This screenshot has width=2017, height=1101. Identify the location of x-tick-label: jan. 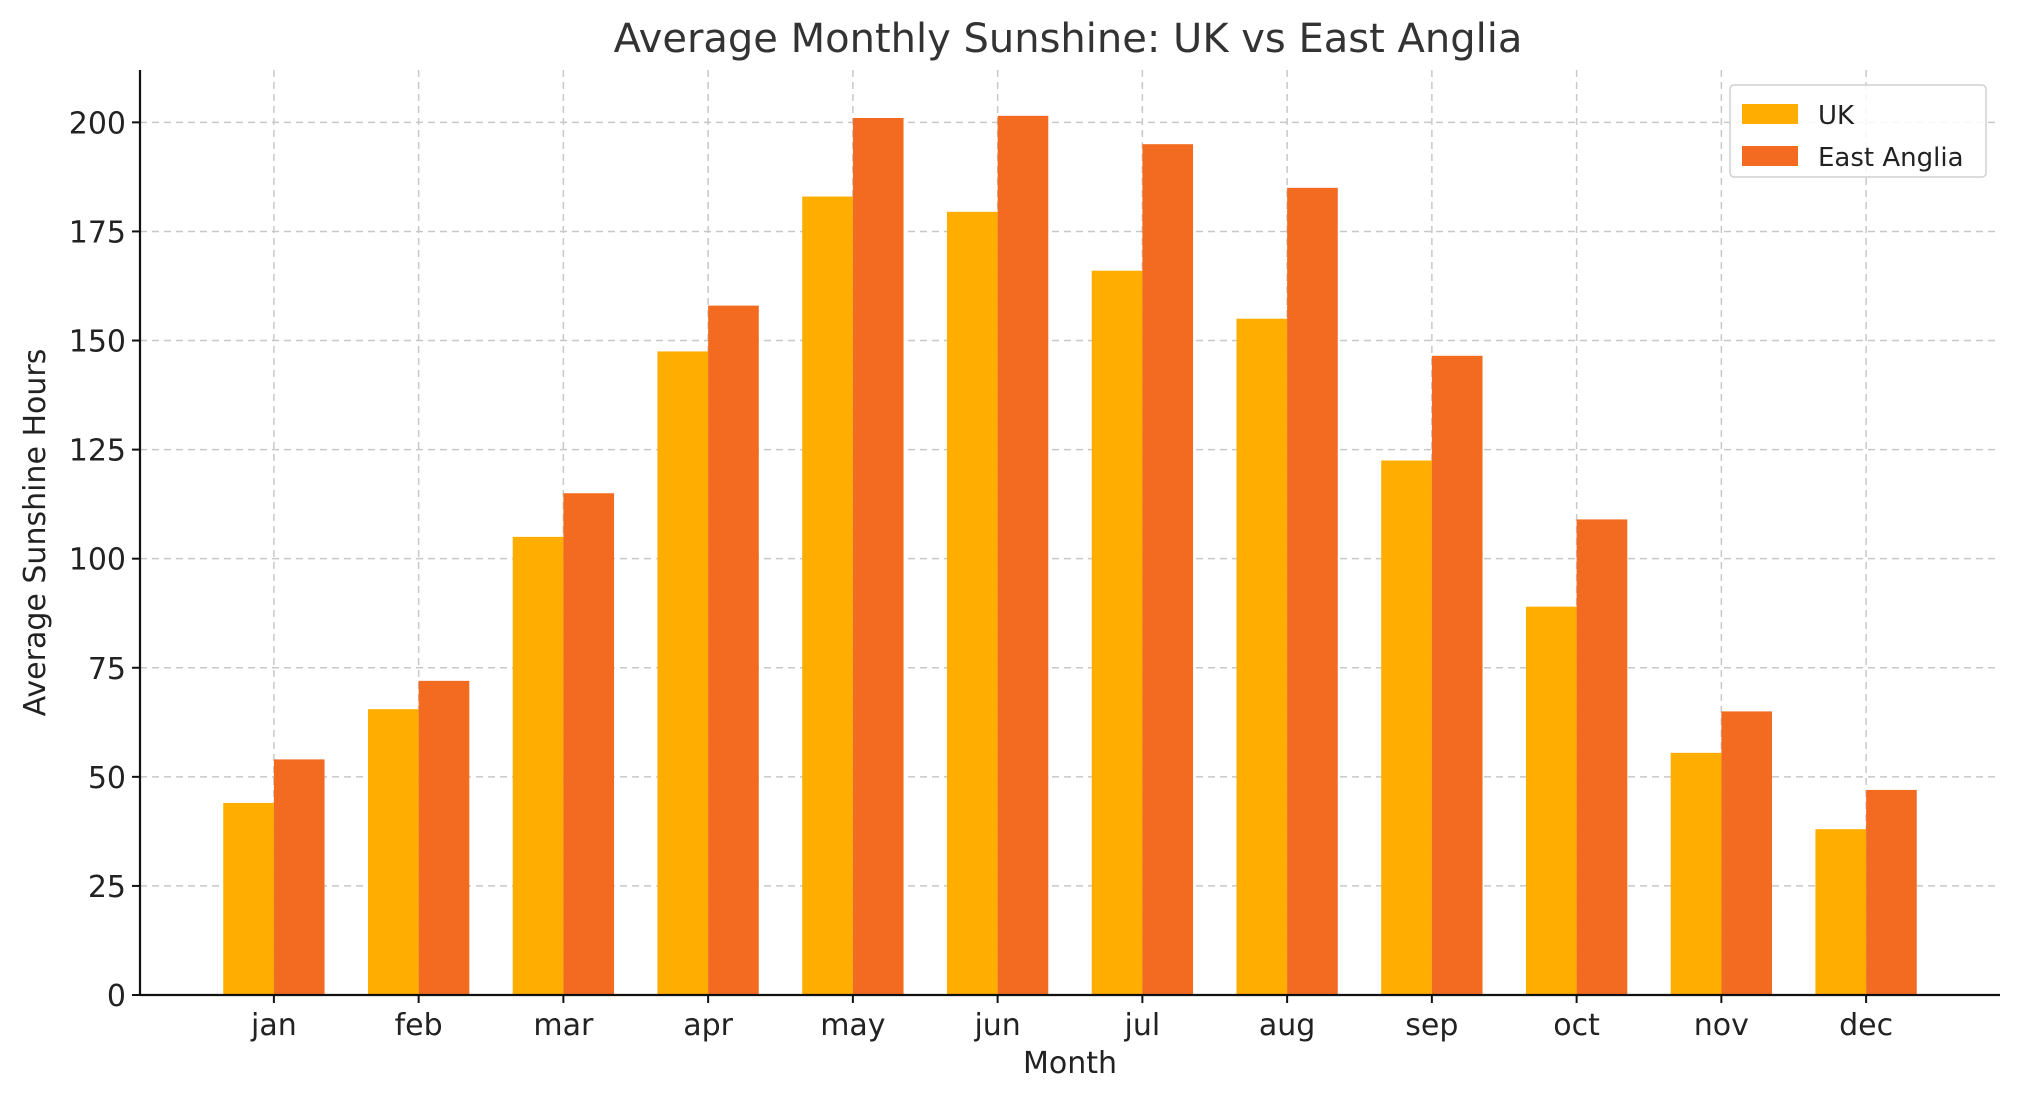
(273, 1025).